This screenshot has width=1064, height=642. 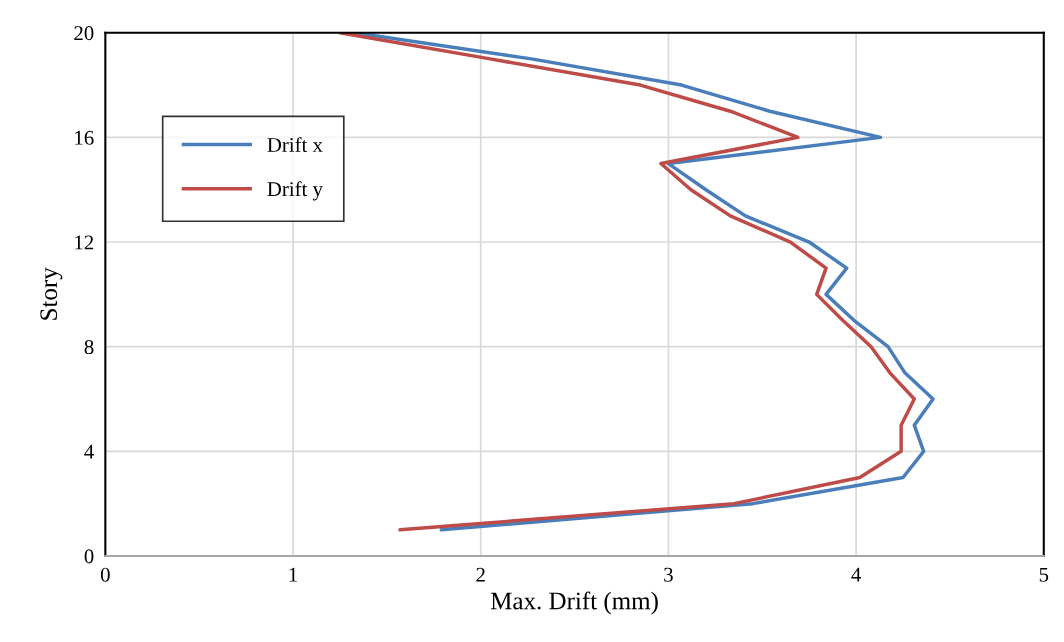 What do you see at coordinates (89, 556) in the screenshot?
I see `y-tick-label: 0` at bounding box center [89, 556].